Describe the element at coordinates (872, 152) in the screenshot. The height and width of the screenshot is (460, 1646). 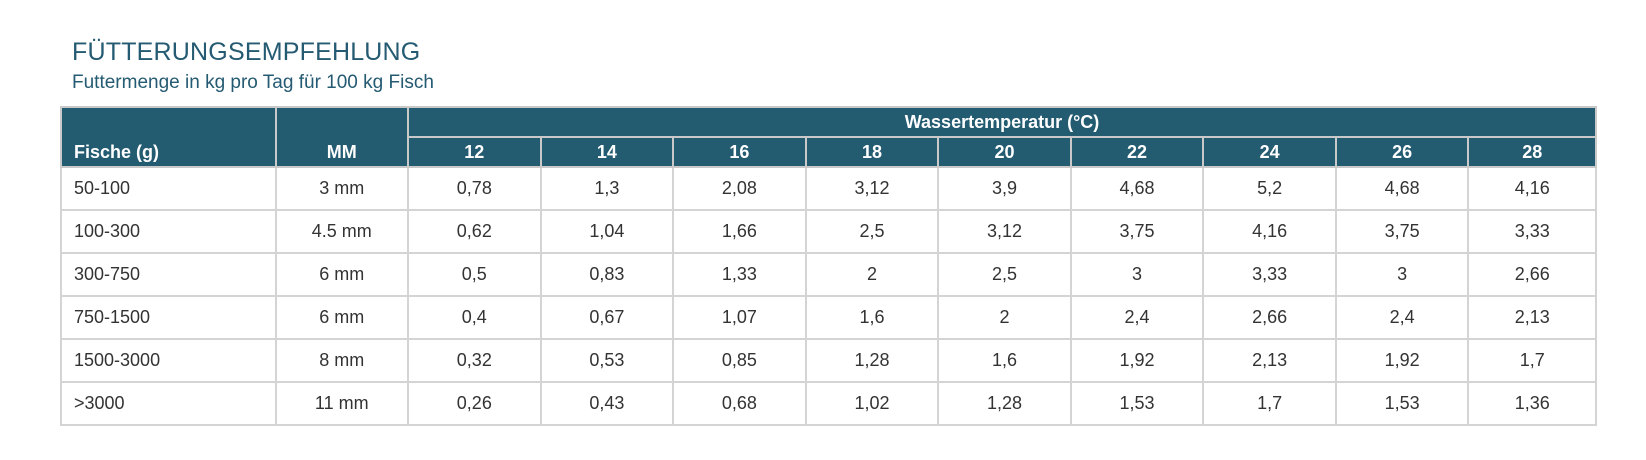
I see `temperature-header: 18` at that location.